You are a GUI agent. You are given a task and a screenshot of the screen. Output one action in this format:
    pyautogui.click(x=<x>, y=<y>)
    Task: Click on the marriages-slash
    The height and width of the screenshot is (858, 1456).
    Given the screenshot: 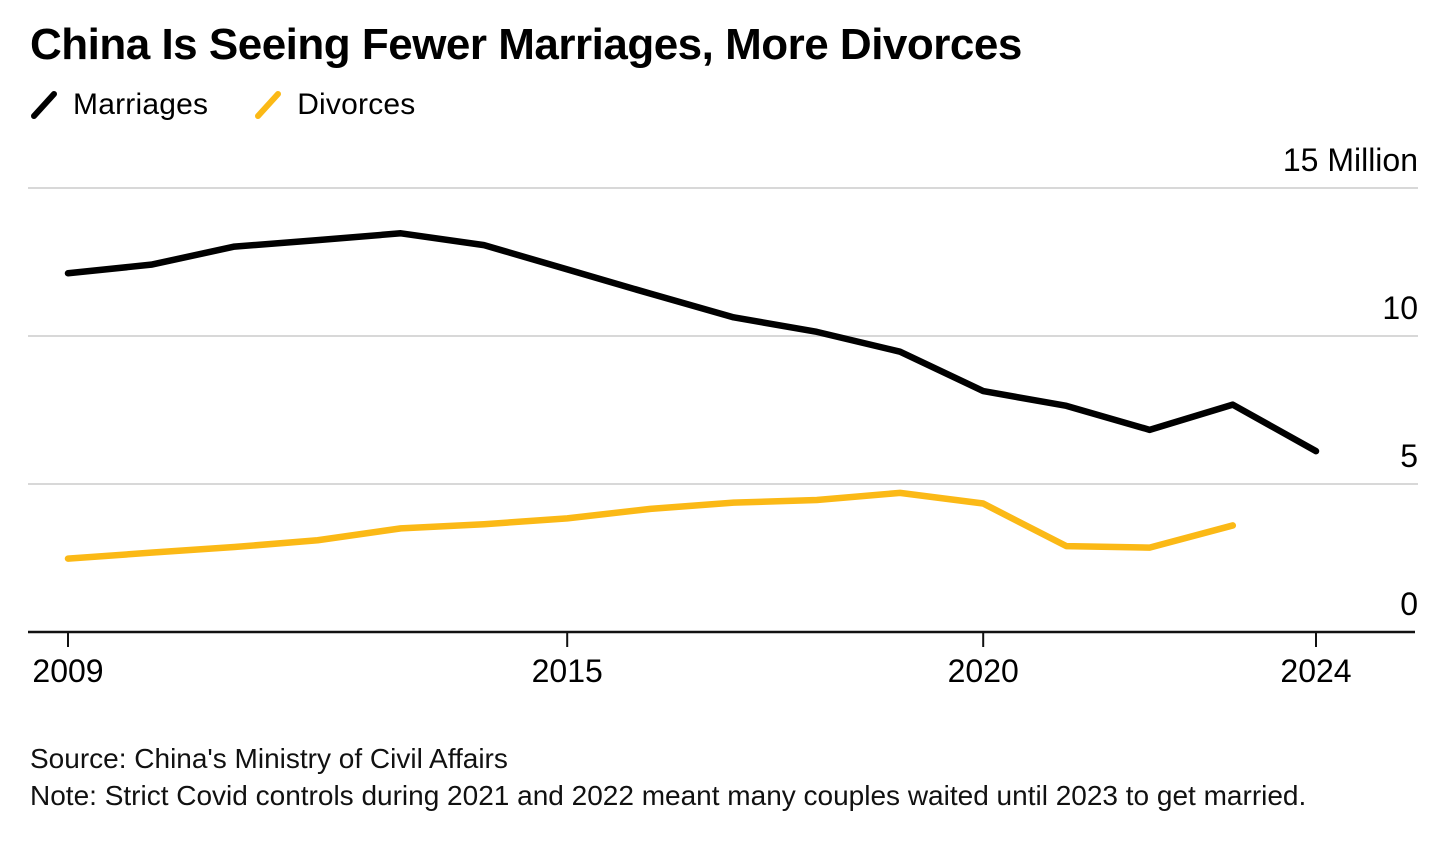 What is the action you would take?
    pyautogui.click(x=44, y=105)
    